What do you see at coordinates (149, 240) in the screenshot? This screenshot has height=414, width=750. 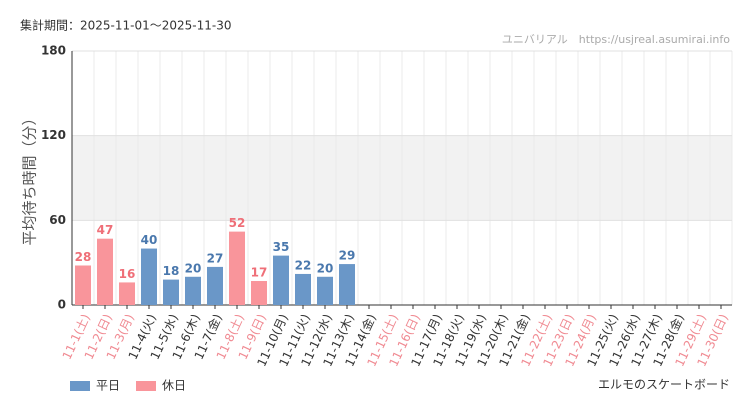 I see `value-label: 40` at bounding box center [149, 240].